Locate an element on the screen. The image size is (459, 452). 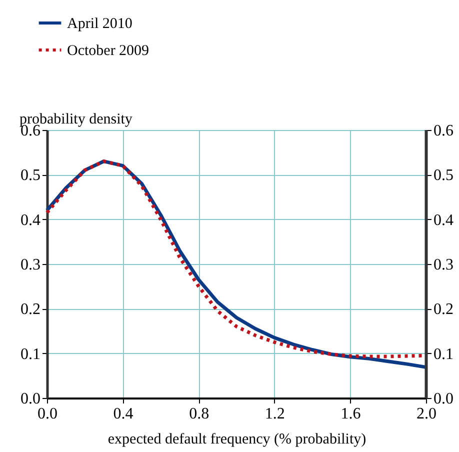
y-tick-label: 0.2 is located at coordinates (30, 309).